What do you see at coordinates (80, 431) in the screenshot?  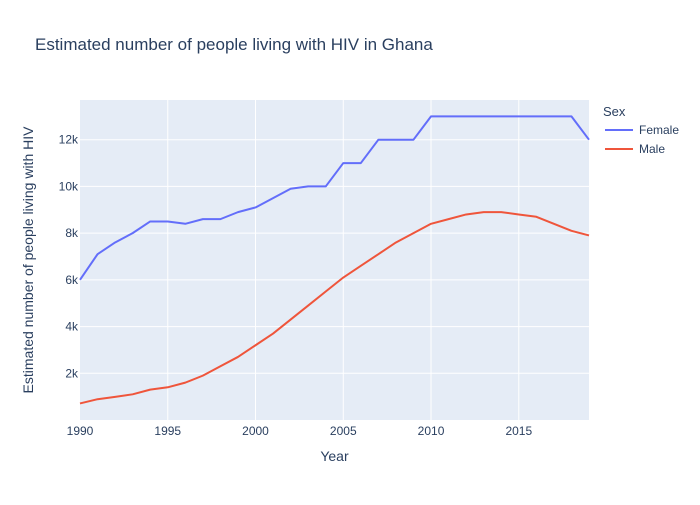 I see `x-tick-label: 1990` at bounding box center [80, 431].